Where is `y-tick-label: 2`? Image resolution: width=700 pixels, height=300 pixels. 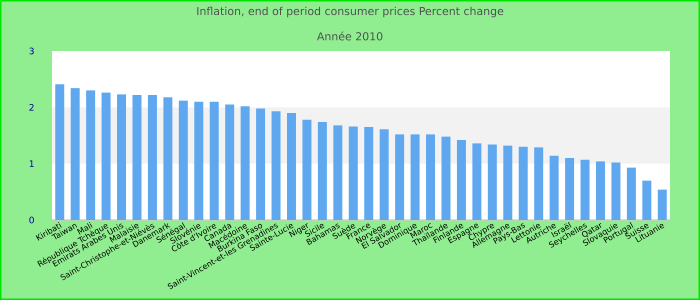 y-tick-label: 2 is located at coordinates (31, 107).